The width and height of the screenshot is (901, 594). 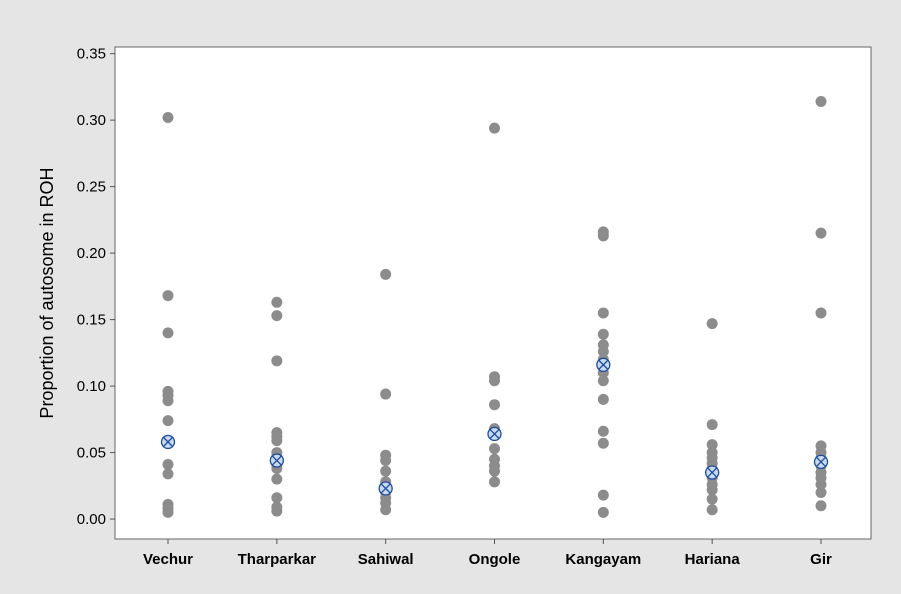 What do you see at coordinates (91, 320) in the screenshot?
I see `y-tick-label: 0.15` at bounding box center [91, 320].